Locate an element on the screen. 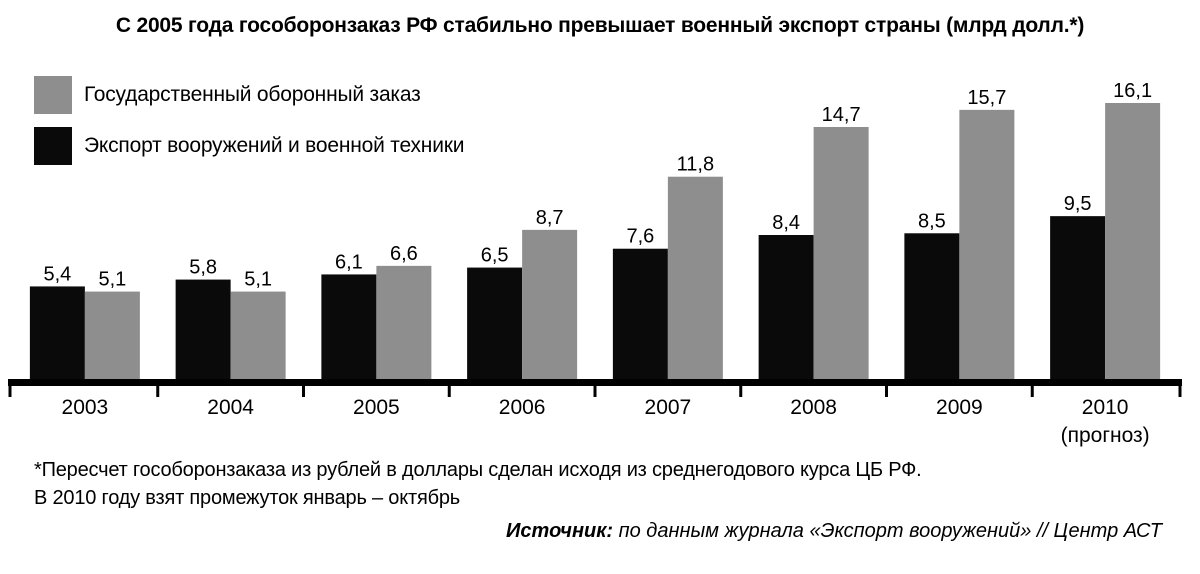  x-tick-label-2008: 2008 is located at coordinates (813, 407).